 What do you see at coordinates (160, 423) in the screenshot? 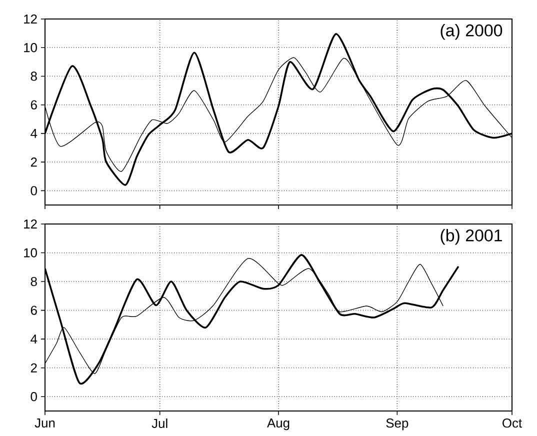
I see `x-tick-label: Jul` at bounding box center [160, 423].